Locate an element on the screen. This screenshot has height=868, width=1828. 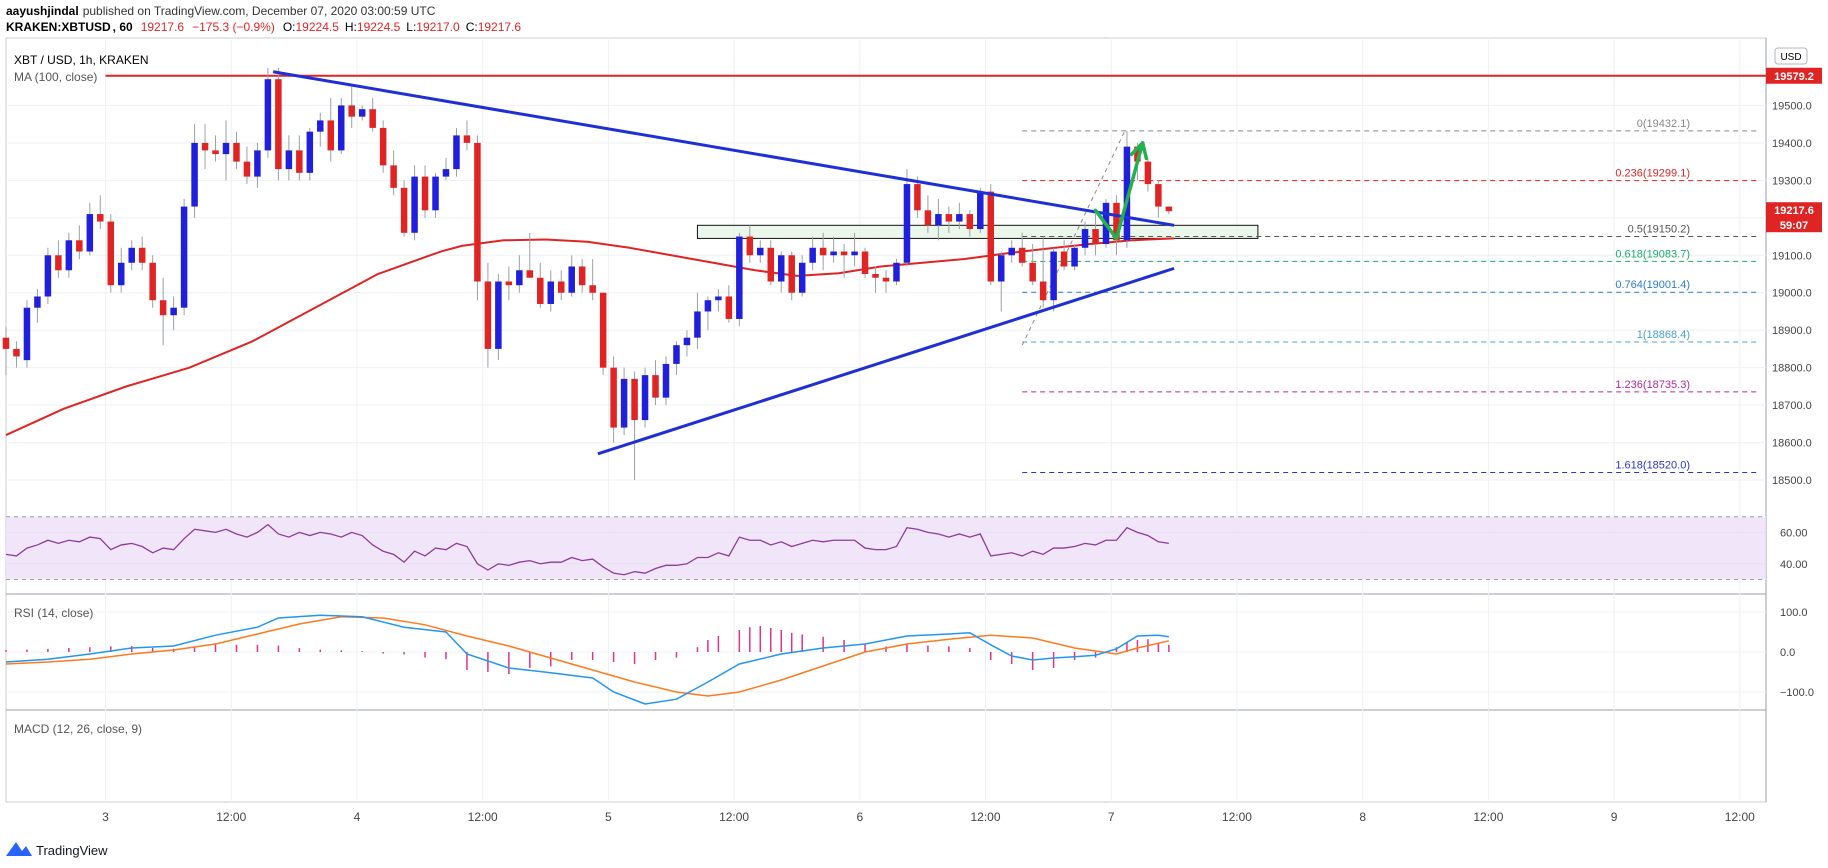
tradingview-logo: TradingView is located at coordinates (57, 850).